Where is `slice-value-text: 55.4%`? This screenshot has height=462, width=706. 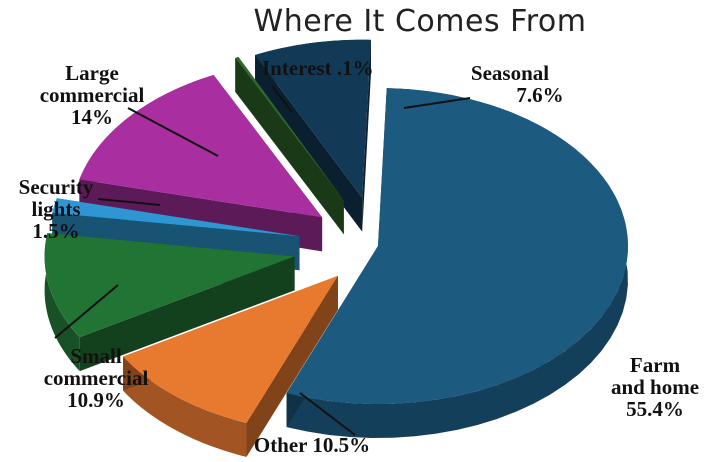
slice-value-text: 55.4% is located at coordinates (655, 409).